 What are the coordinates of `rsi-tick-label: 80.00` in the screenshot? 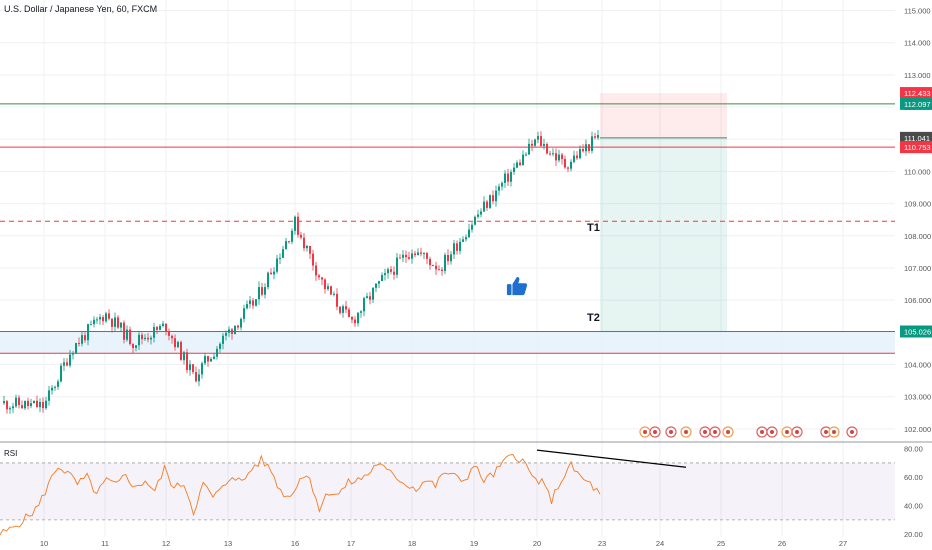 It's located at (913, 449).